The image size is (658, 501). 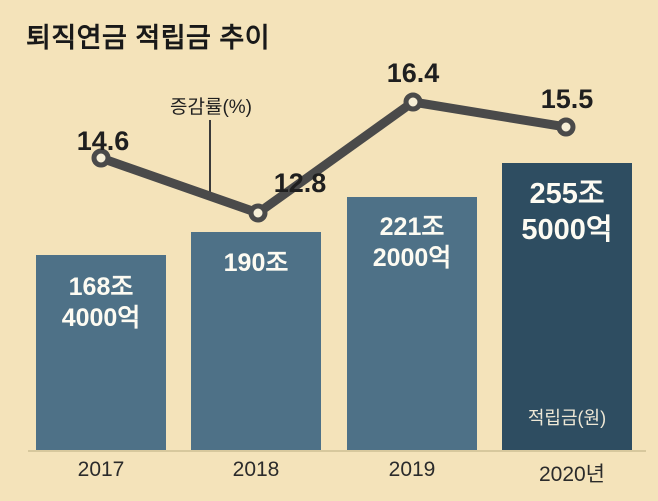 What do you see at coordinates (566, 127) in the screenshot?
I see `marker-2020` at bounding box center [566, 127].